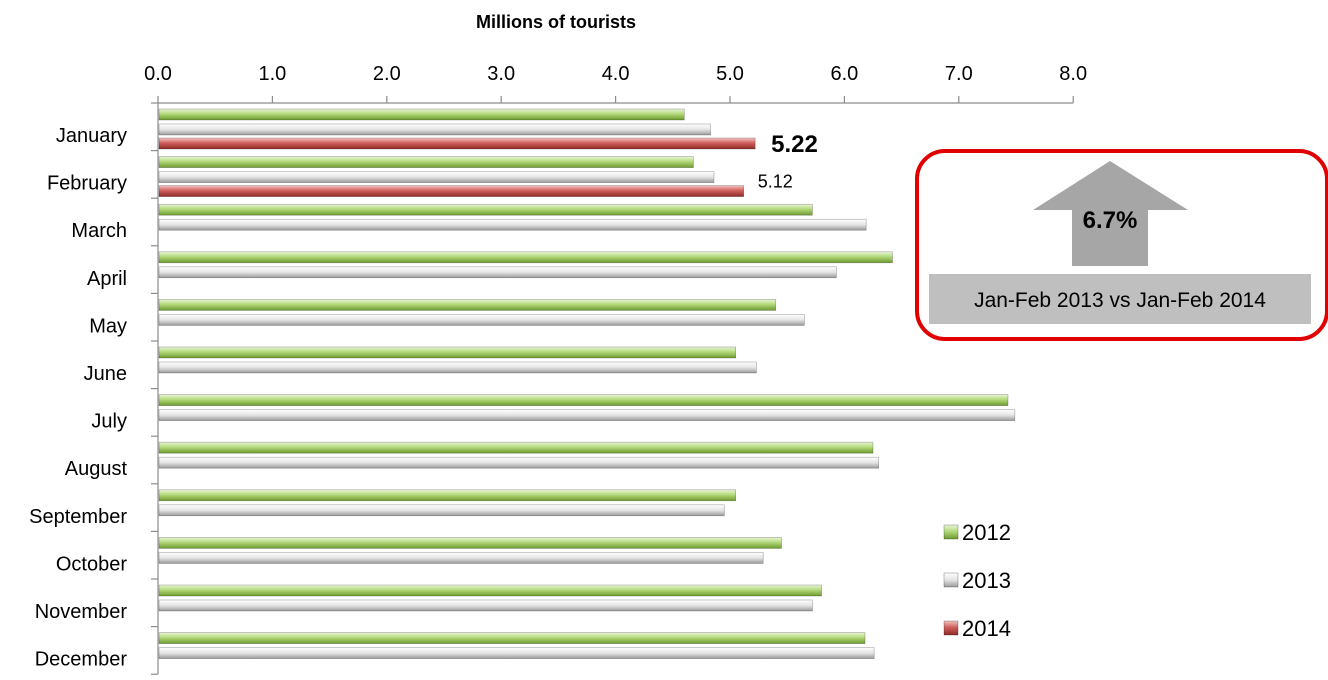 The height and width of the screenshot is (680, 1328). What do you see at coordinates (844, 74) in the screenshot?
I see `x-tick-label: 6.0` at bounding box center [844, 74].